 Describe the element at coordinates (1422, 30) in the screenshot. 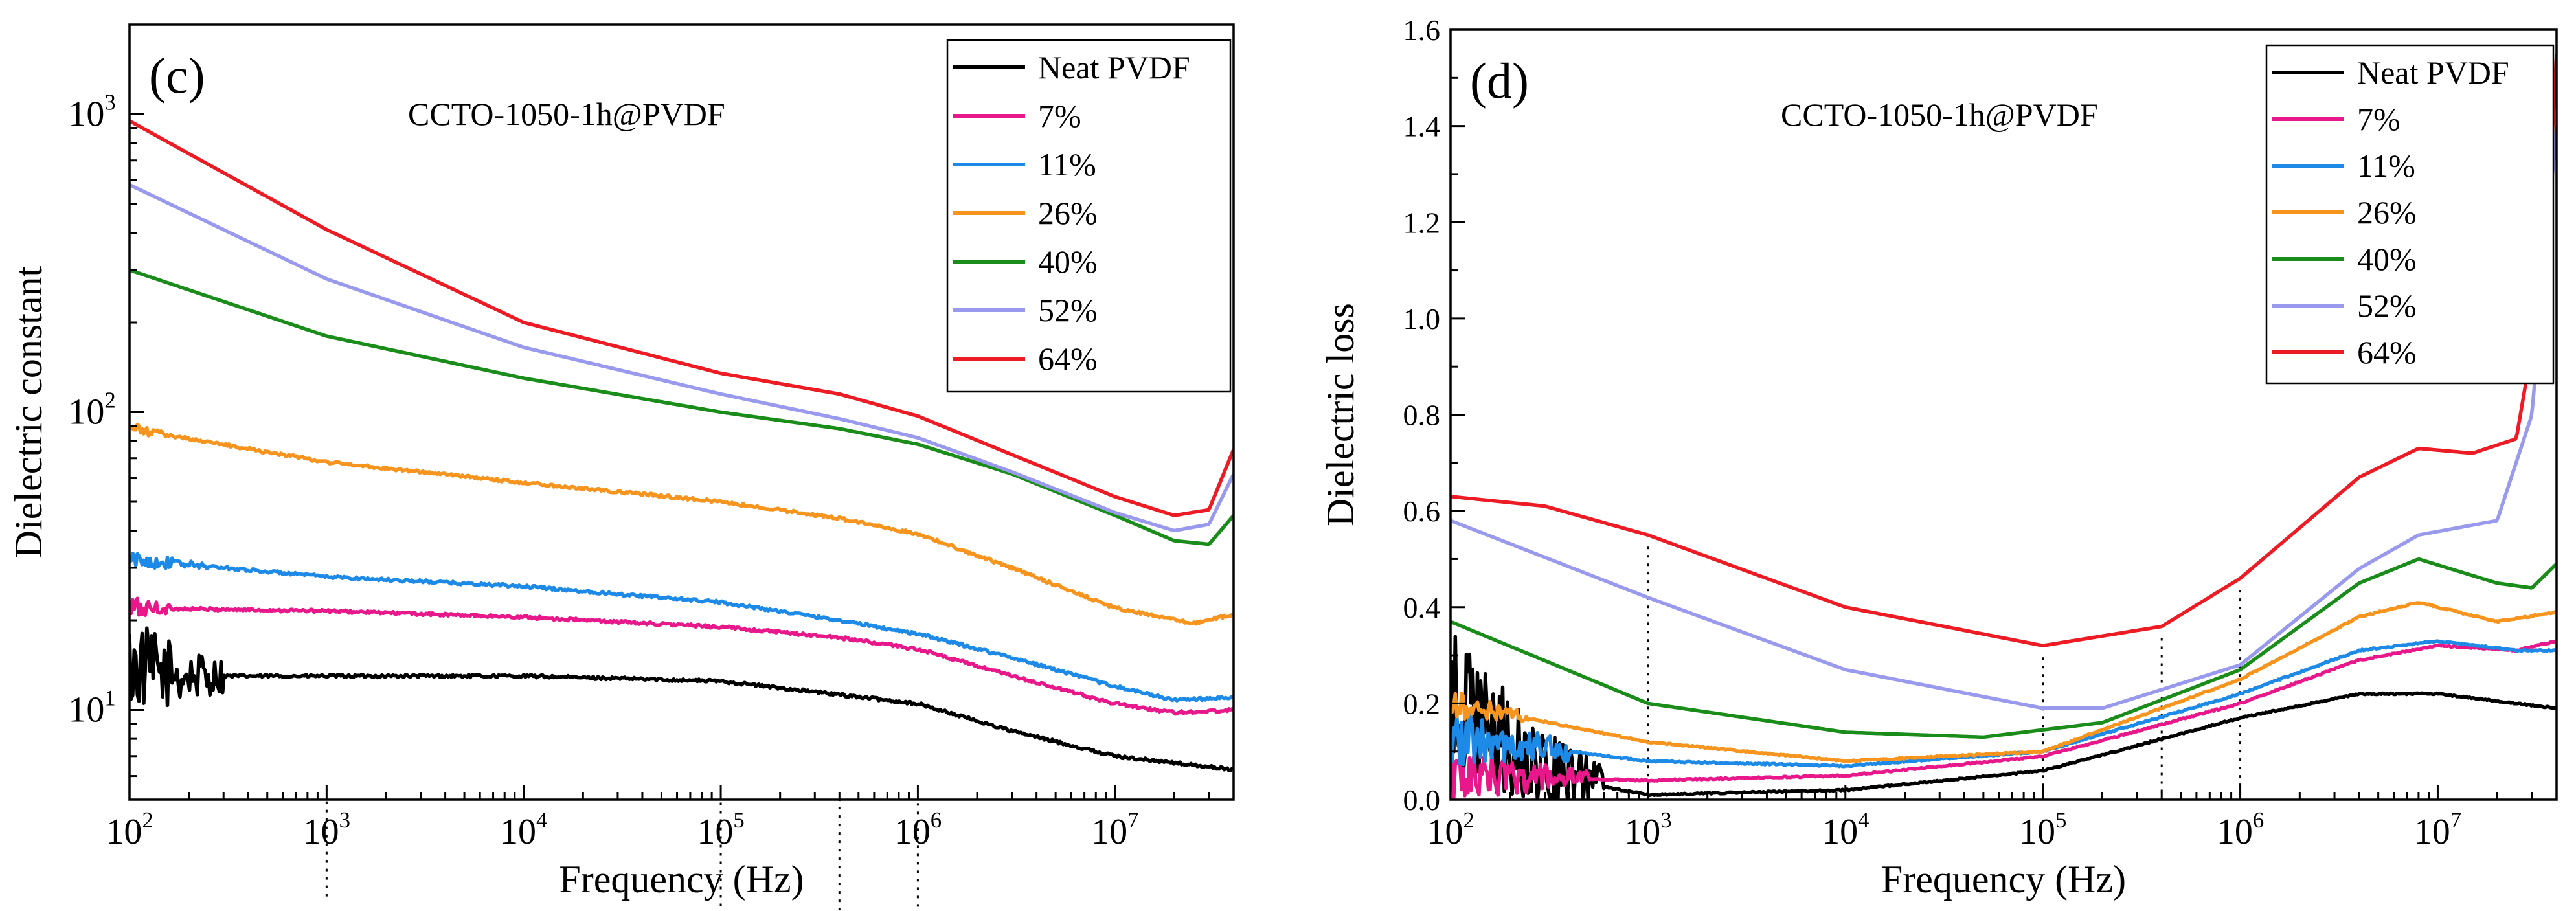

I see `y-tick-label: 1.6` at that location.